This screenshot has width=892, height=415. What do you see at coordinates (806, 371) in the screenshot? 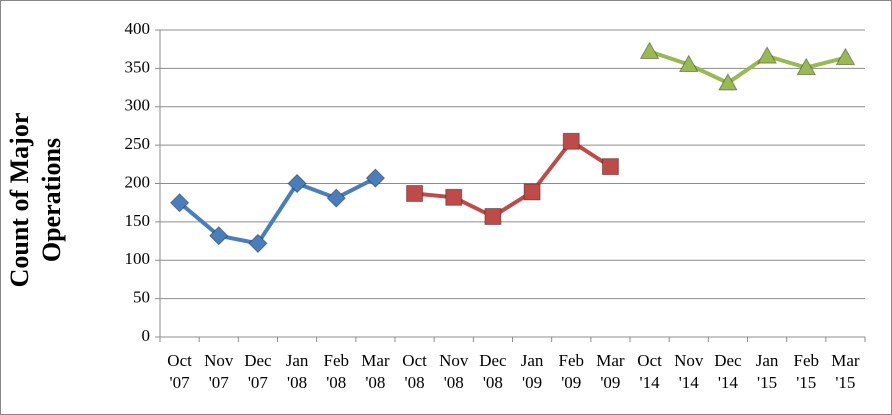
I see `x-tick-label: Feb '15` at bounding box center [806, 371].